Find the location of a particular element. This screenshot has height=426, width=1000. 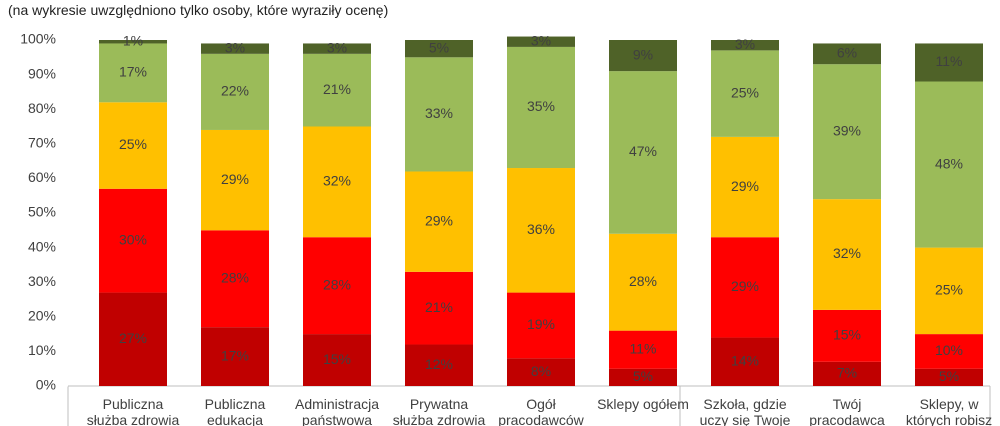

value-label: 36% is located at coordinates (541, 229).